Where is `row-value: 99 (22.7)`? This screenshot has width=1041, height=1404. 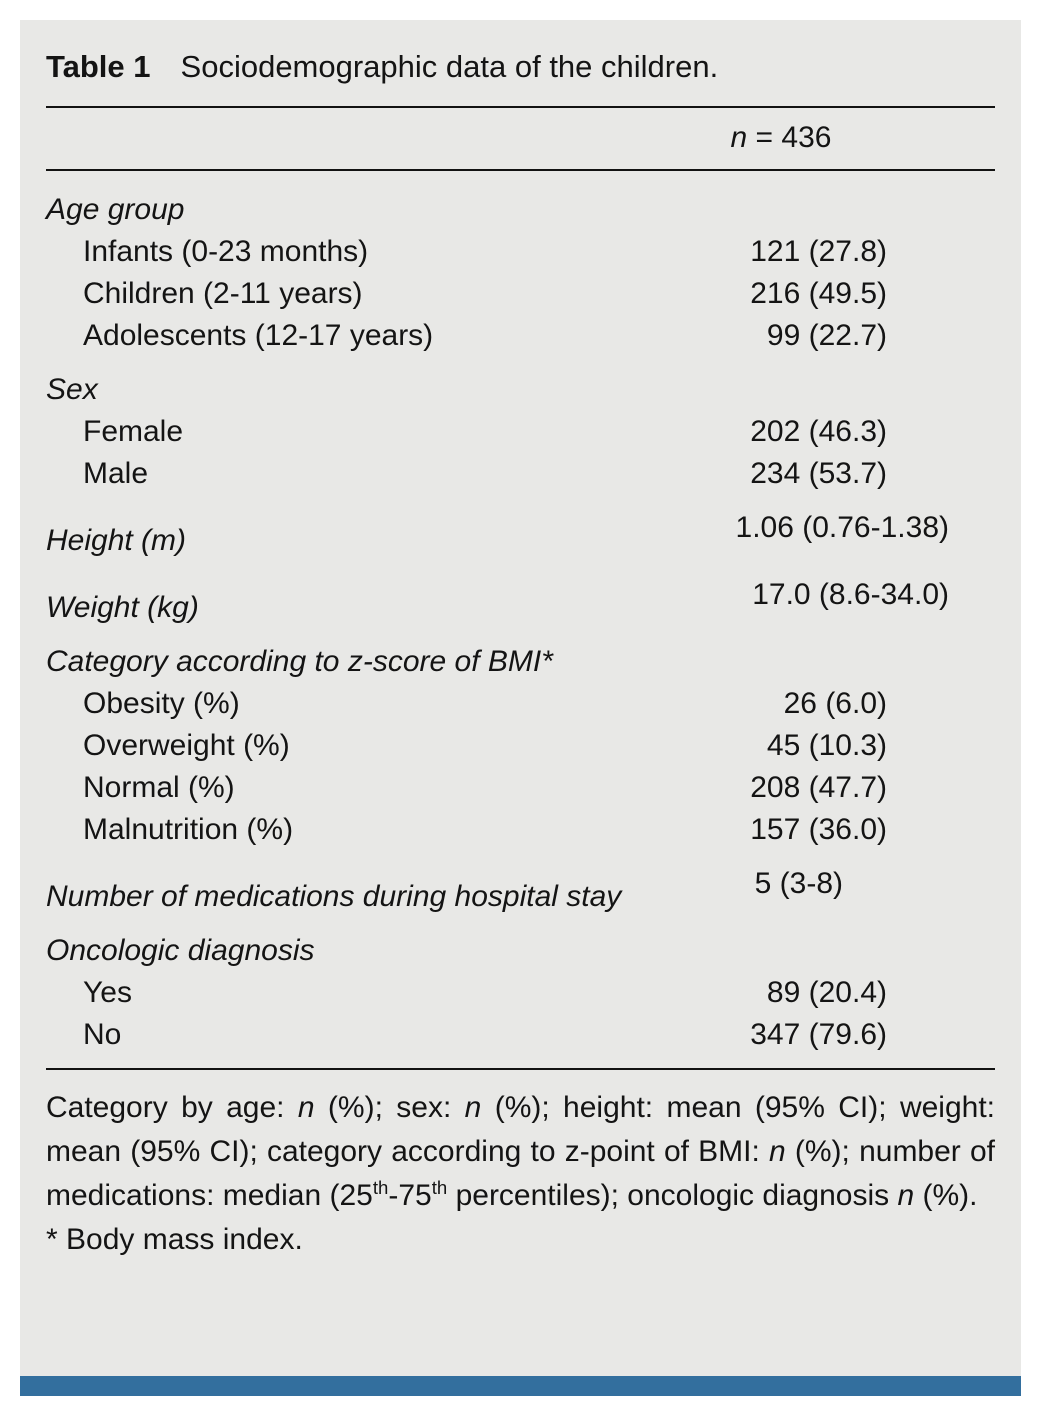 row-value: 99 (22.7) is located at coordinates (826, 335).